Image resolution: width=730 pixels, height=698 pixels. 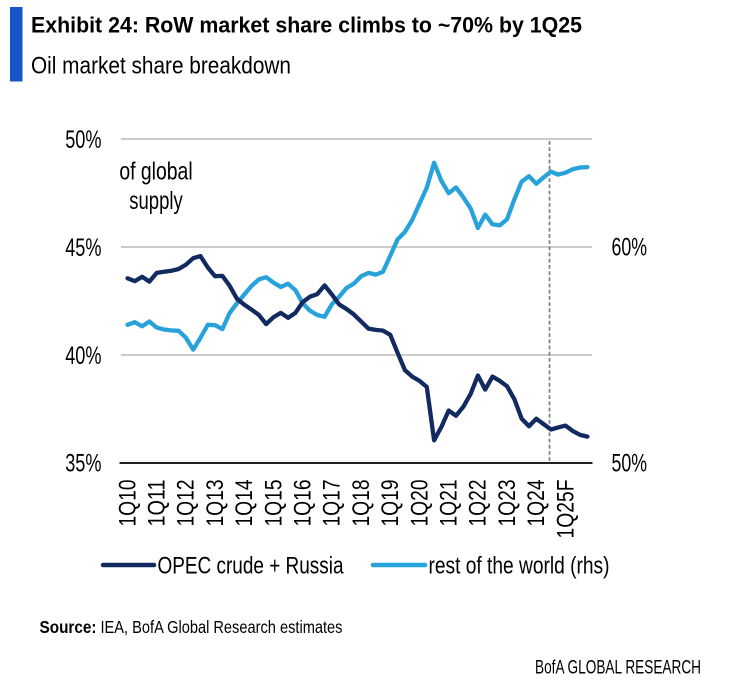 I want to click on svg-text: 1Q11, so click(x=157, y=503).